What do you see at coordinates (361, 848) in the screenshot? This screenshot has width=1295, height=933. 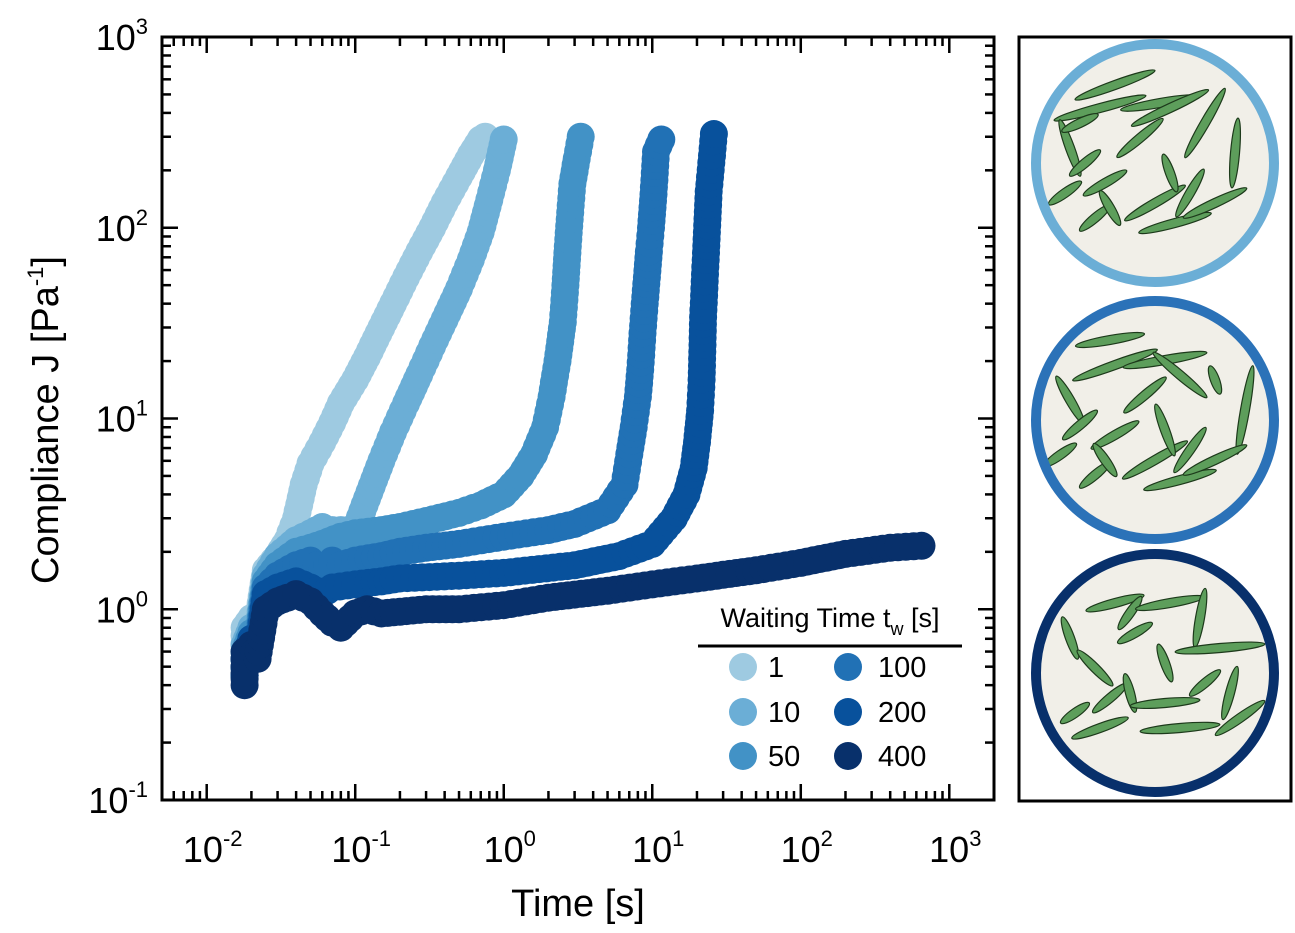 I see `x-tick-label: 10⁻¹` at bounding box center [361, 848].